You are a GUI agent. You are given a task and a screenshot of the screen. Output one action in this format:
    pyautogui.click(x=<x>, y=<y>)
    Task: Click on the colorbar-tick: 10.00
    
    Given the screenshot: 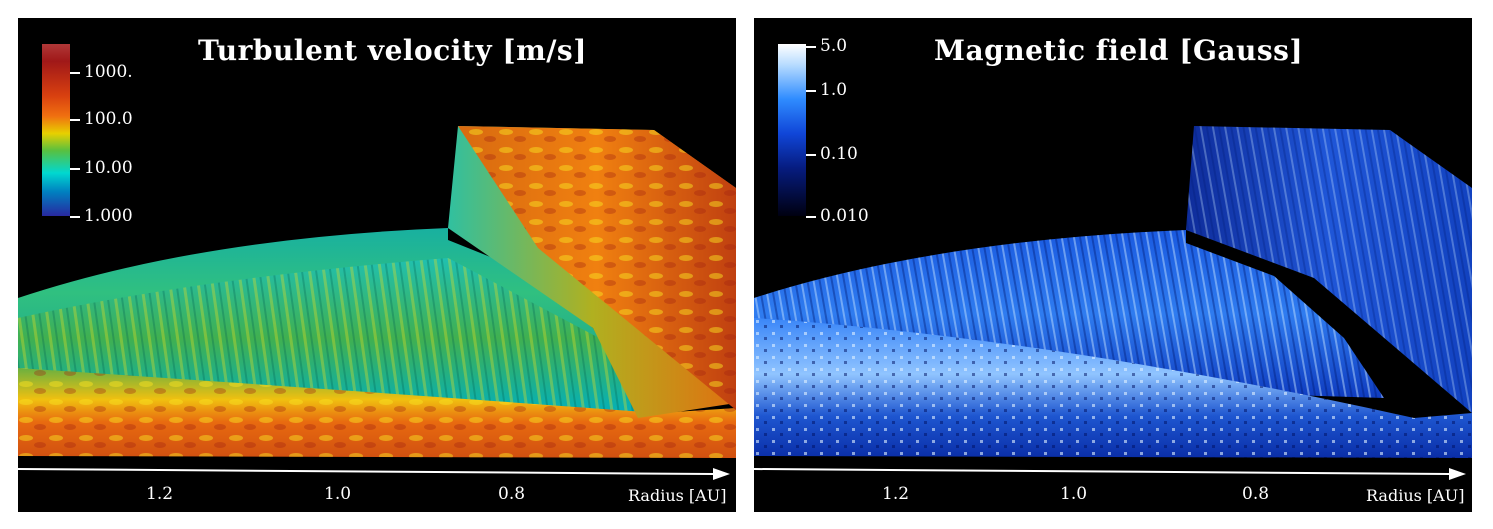 What is the action you would take?
    pyautogui.click(x=101, y=168)
    